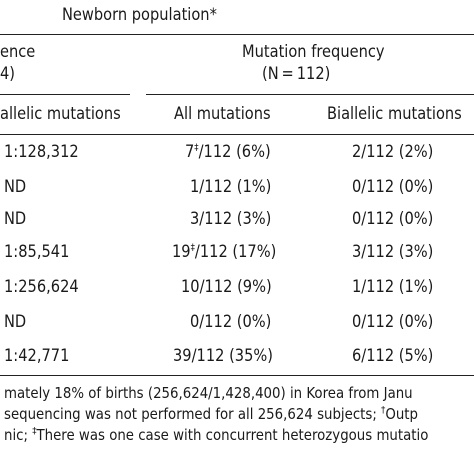  I want to click on row-4-biallelic: 3/112 (3%), so click(393, 252).